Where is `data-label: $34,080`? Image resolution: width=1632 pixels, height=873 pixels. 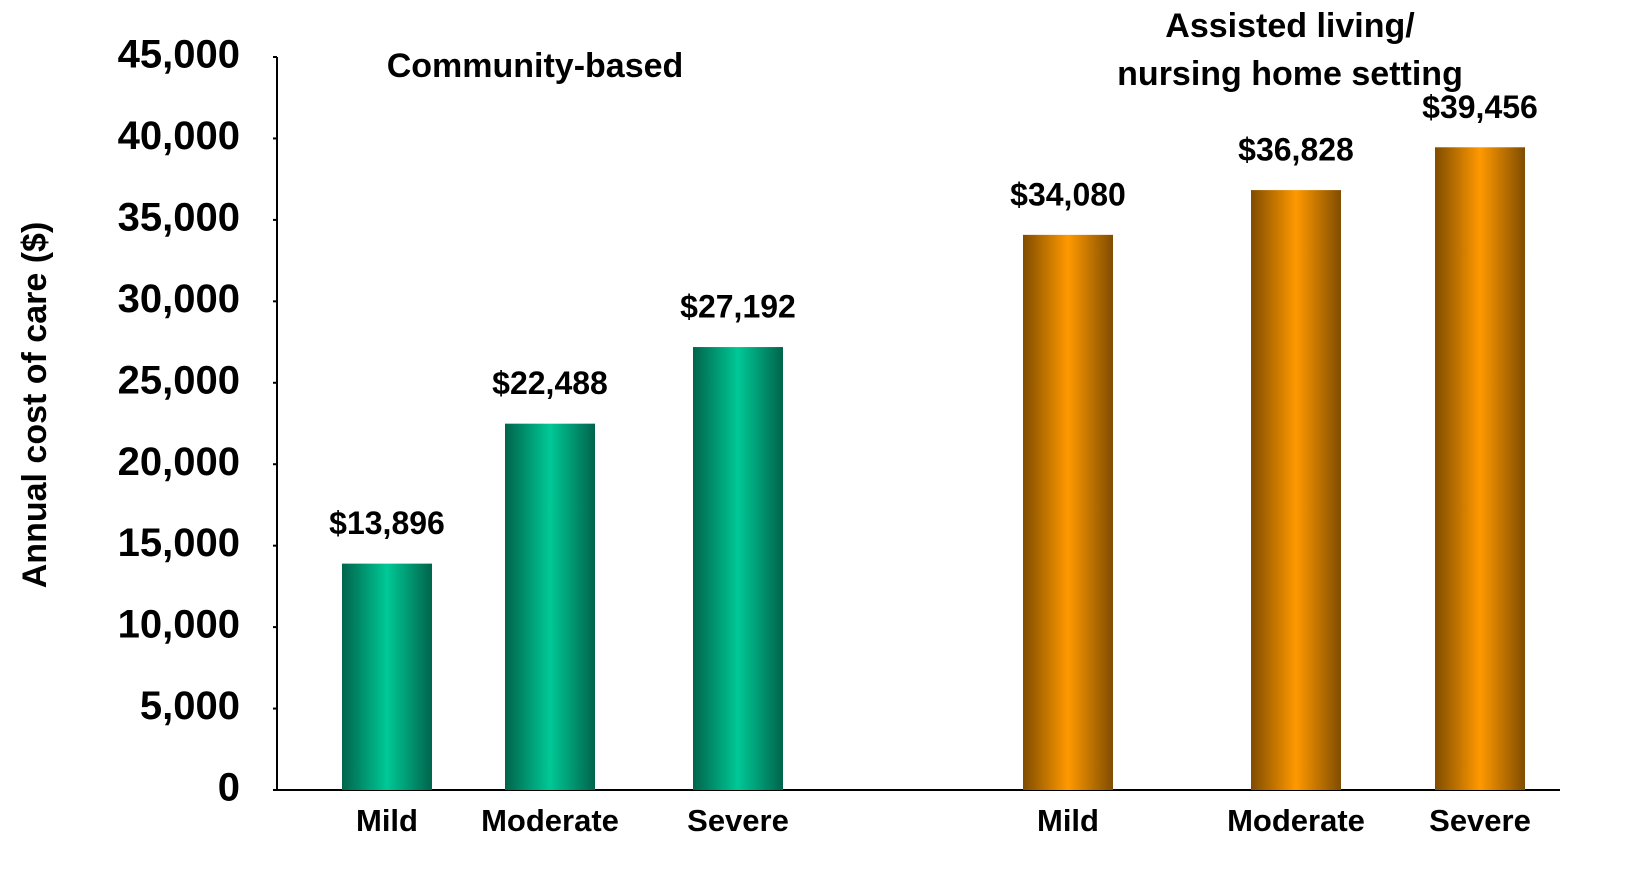
data-label: $34,080 is located at coordinates (1068, 194).